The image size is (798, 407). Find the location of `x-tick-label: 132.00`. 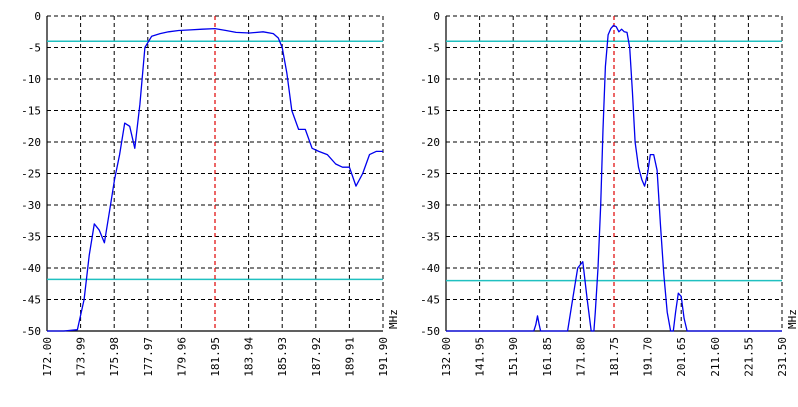

x-tick-label: 132.00 is located at coordinates (446, 357).